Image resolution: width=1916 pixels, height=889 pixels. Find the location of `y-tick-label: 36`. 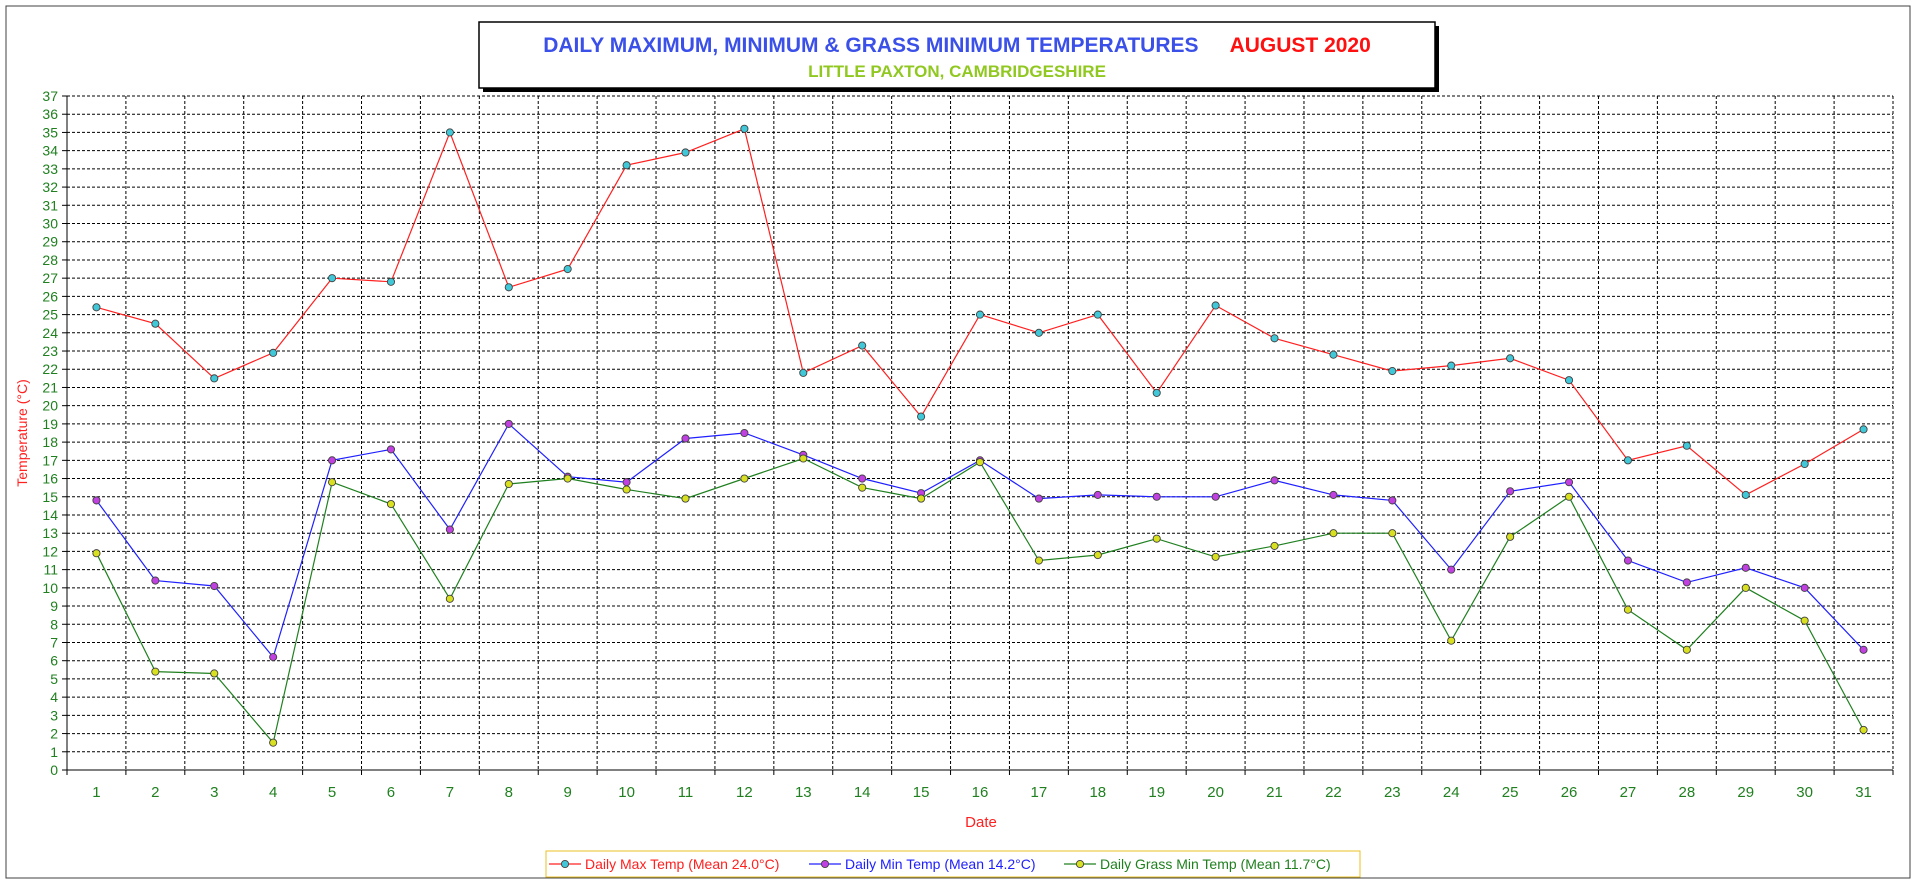

y-tick-label: 36 is located at coordinates (50, 114).